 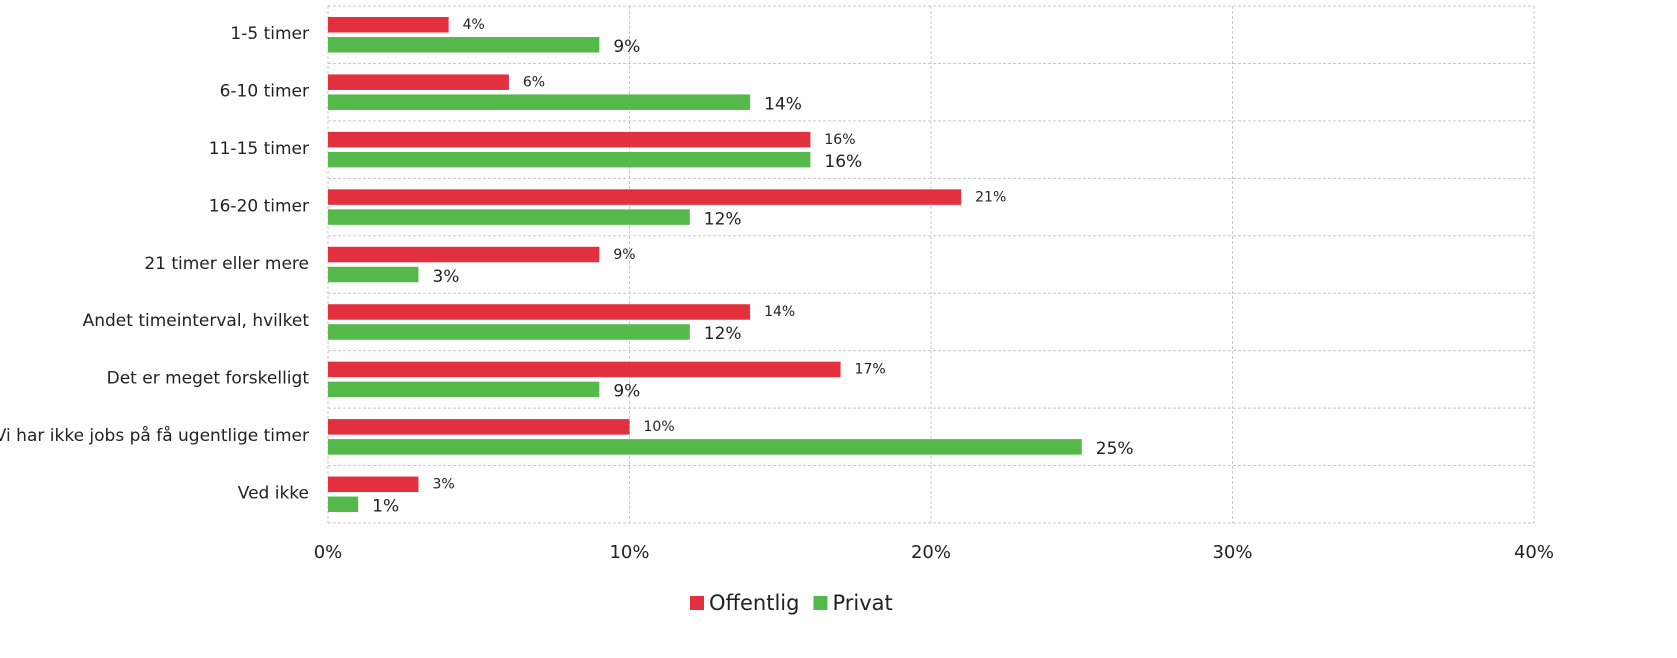 I want to click on data-label: 6%, so click(x=534, y=82).